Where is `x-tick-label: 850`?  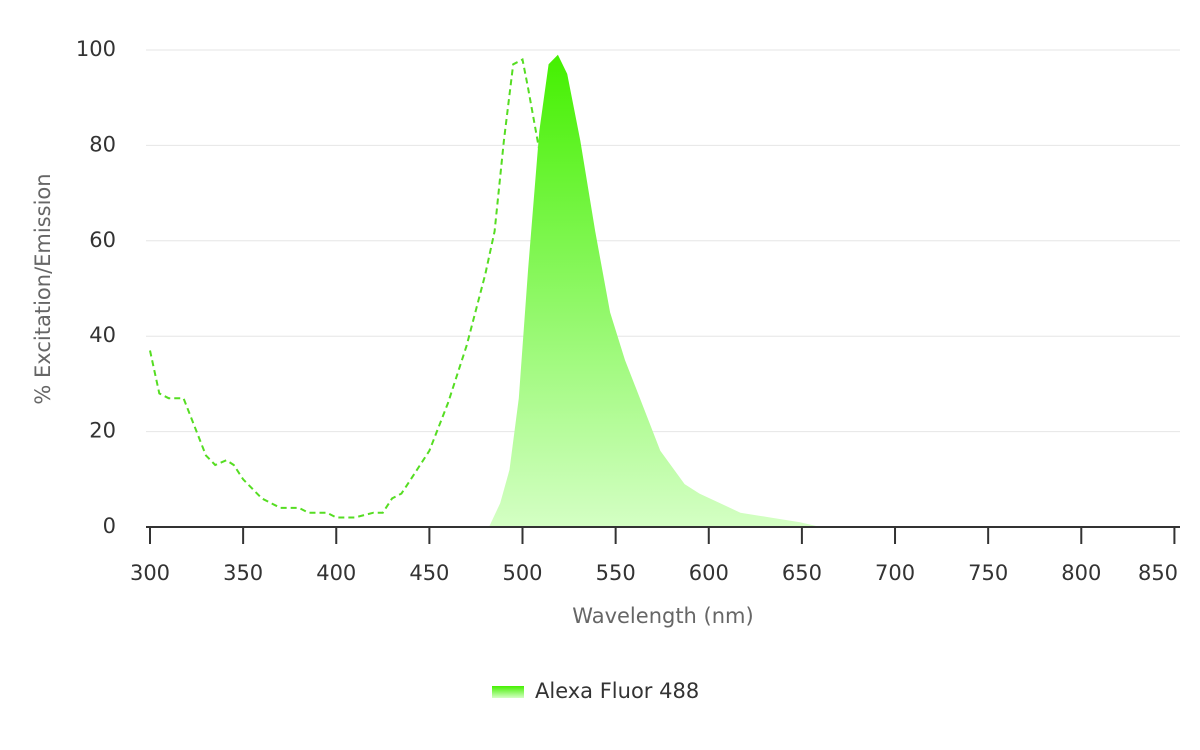 x-tick-label: 850 is located at coordinates (1158, 573).